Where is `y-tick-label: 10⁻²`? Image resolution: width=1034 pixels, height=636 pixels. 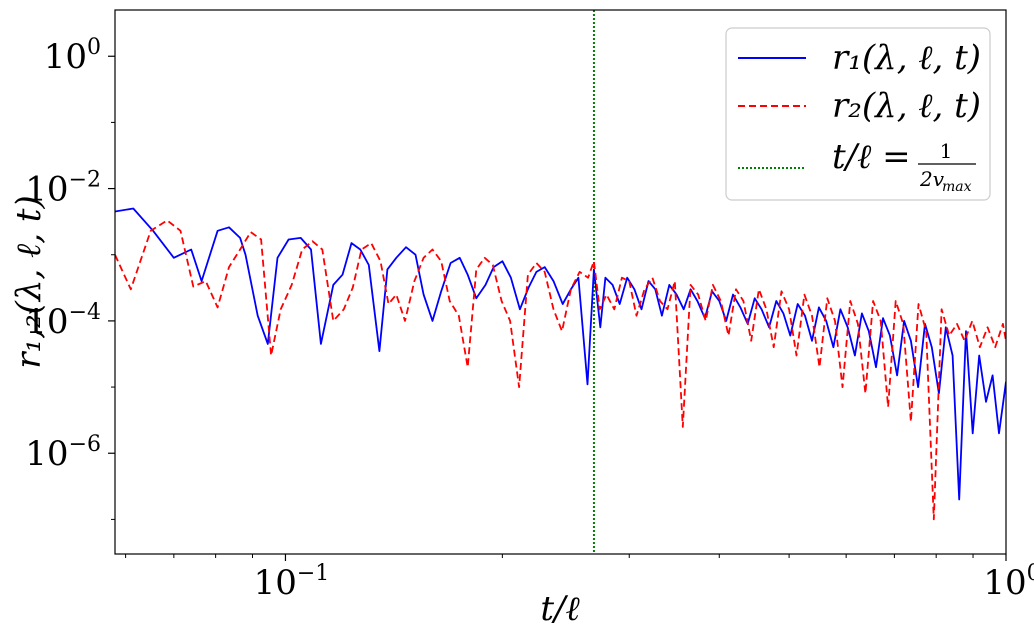
y-tick-label: 10⁻² is located at coordinates (63, 189).